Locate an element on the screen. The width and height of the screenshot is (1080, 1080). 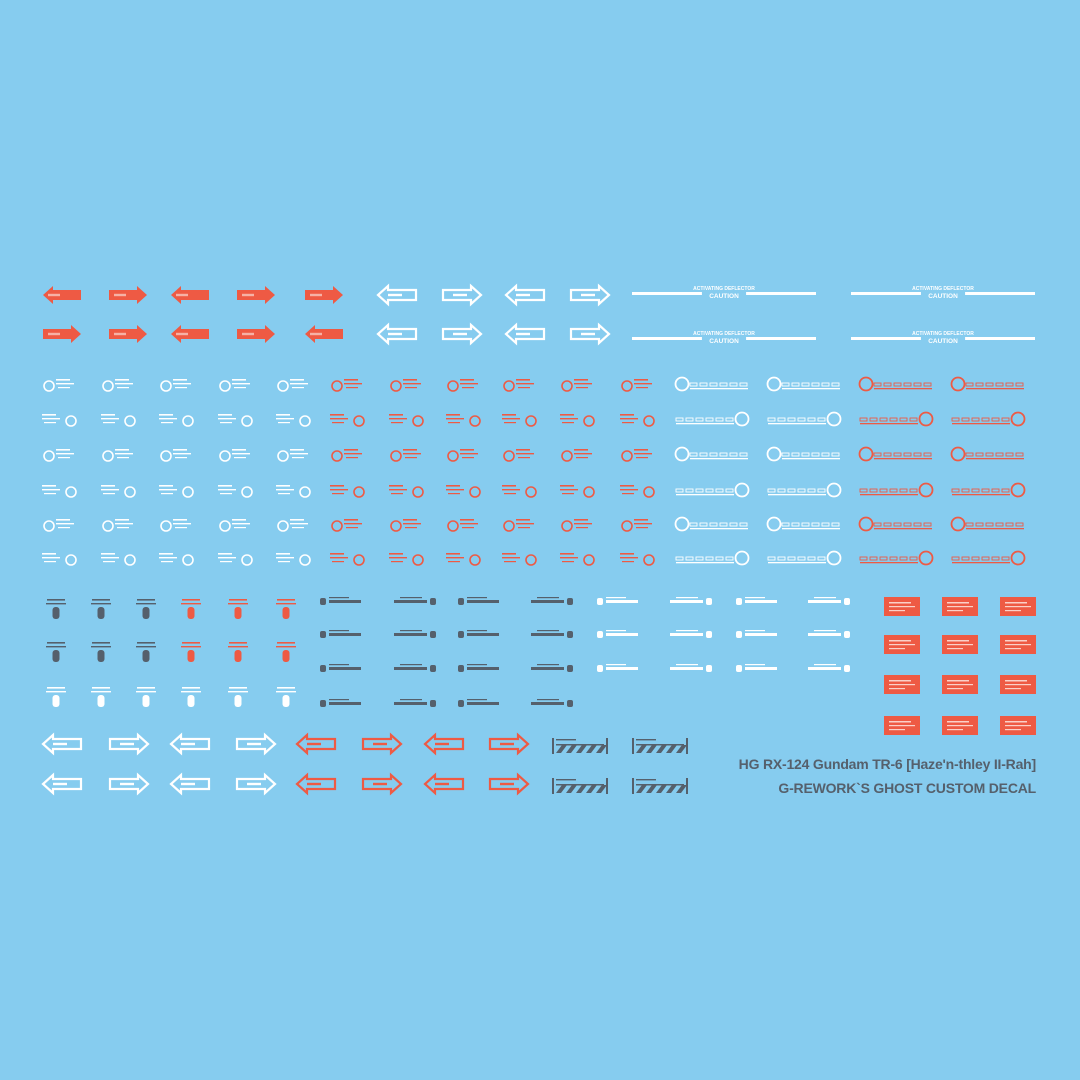
hazard-stripe-block is located at coordinates (620, 766).